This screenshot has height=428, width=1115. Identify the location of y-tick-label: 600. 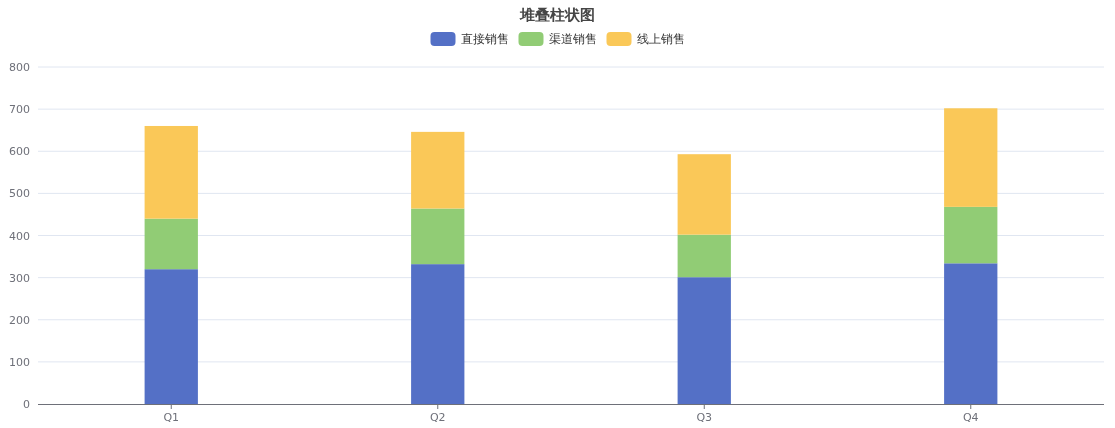
(19, 152).